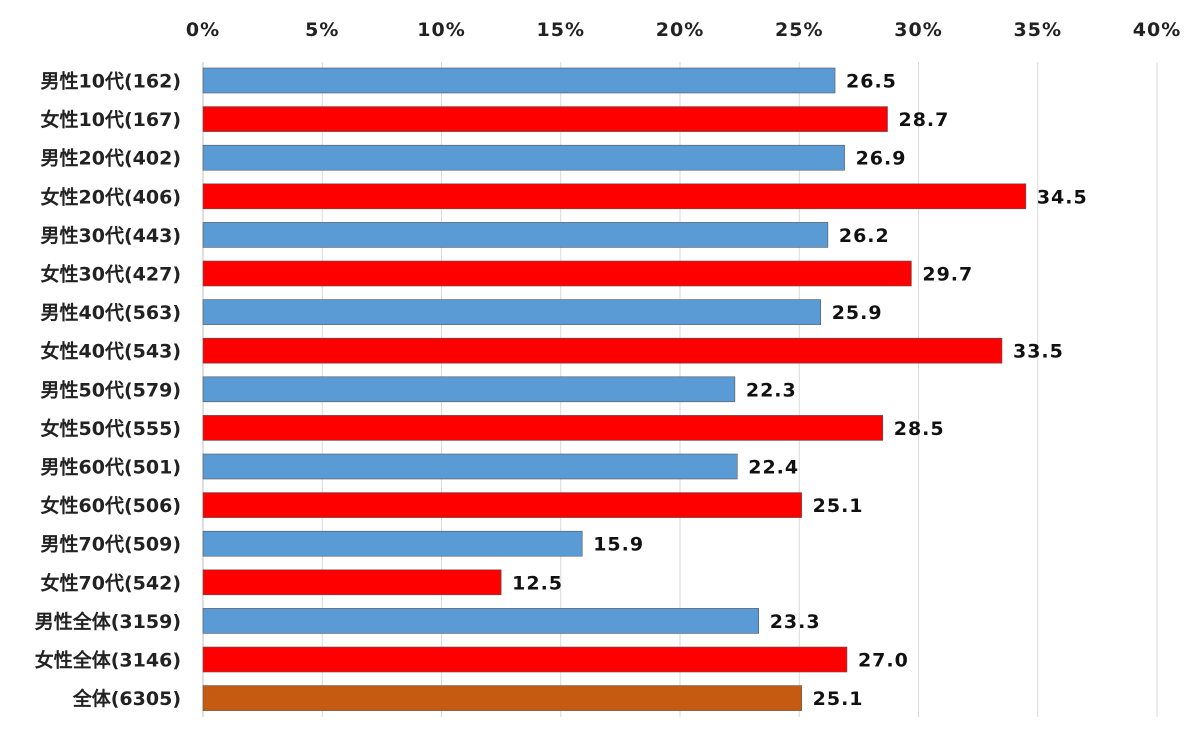 This screenshot has height=740, width=1200. What do you see at coordinates (1157, 30) in the screenshot?
I see `x-tick-label: 40%` at bounding box center [1157, 30].